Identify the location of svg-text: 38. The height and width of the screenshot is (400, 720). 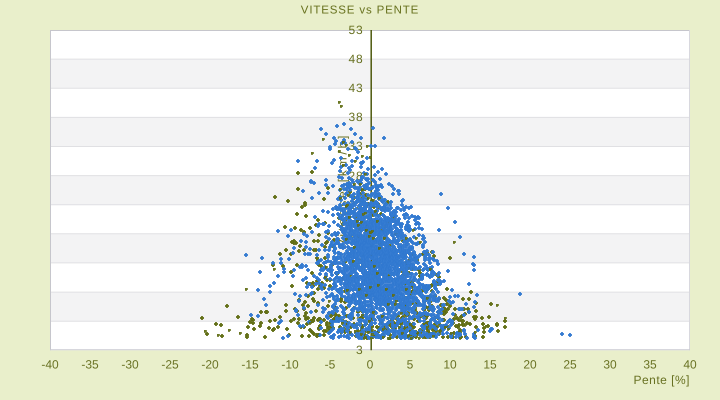
(356, 117).